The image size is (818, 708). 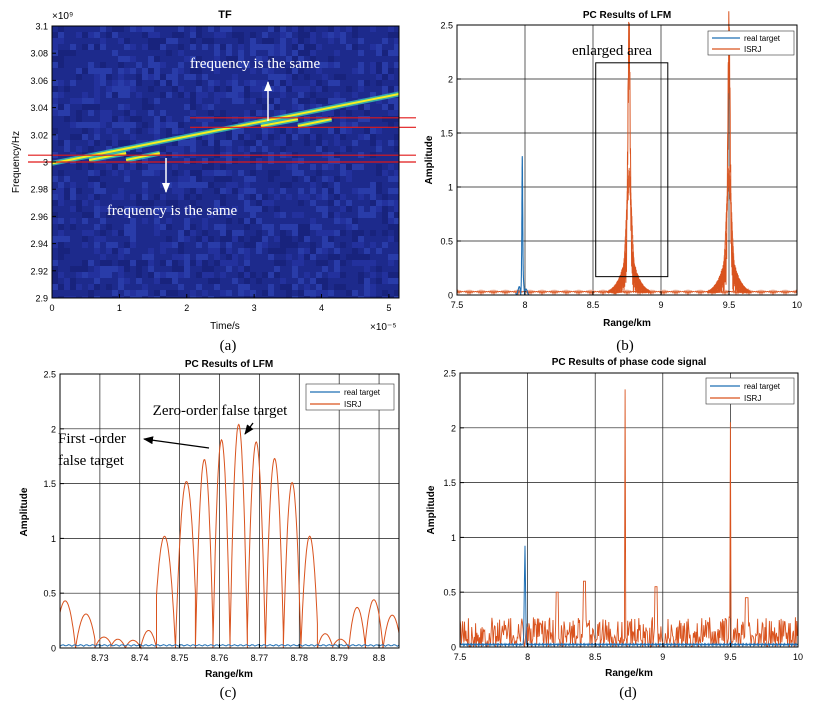 What do you see at coordinates (350, 397) in the screenshot?
I see `c-legend-box` at bounding box center [350, 397].